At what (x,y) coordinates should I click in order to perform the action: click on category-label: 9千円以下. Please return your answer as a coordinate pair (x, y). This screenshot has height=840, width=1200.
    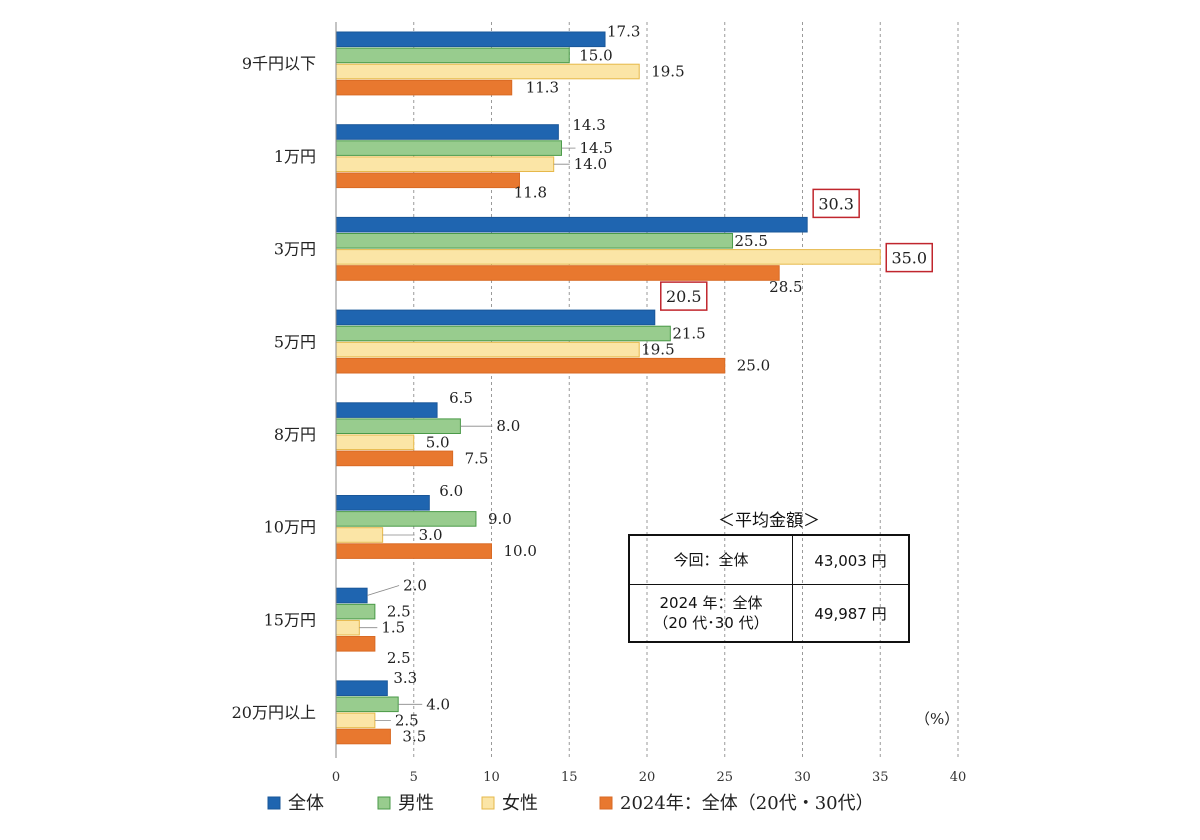
    Looking at the image, I should click on (279, 63).